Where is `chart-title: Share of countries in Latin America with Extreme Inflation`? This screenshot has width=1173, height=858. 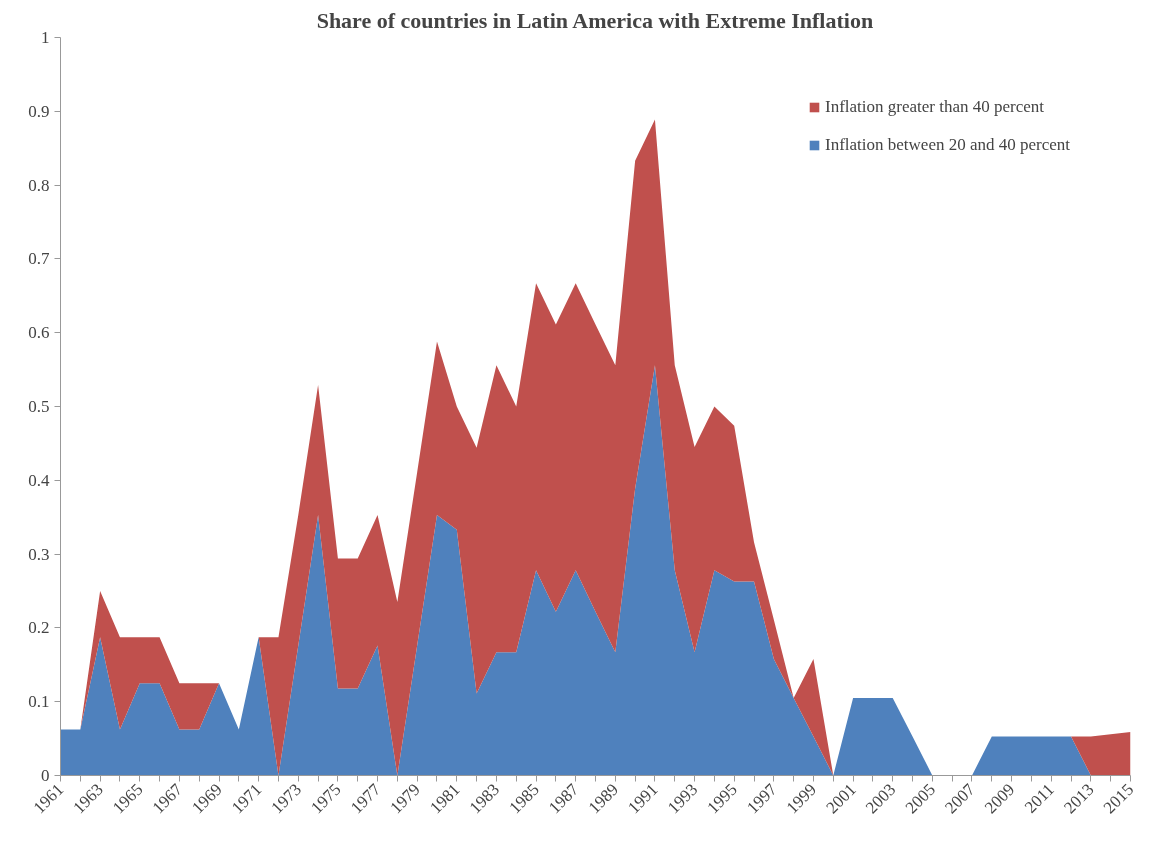
chart-title: Share of countries in Latin America with Extreme Inflation is located at coordinates (595, 20).